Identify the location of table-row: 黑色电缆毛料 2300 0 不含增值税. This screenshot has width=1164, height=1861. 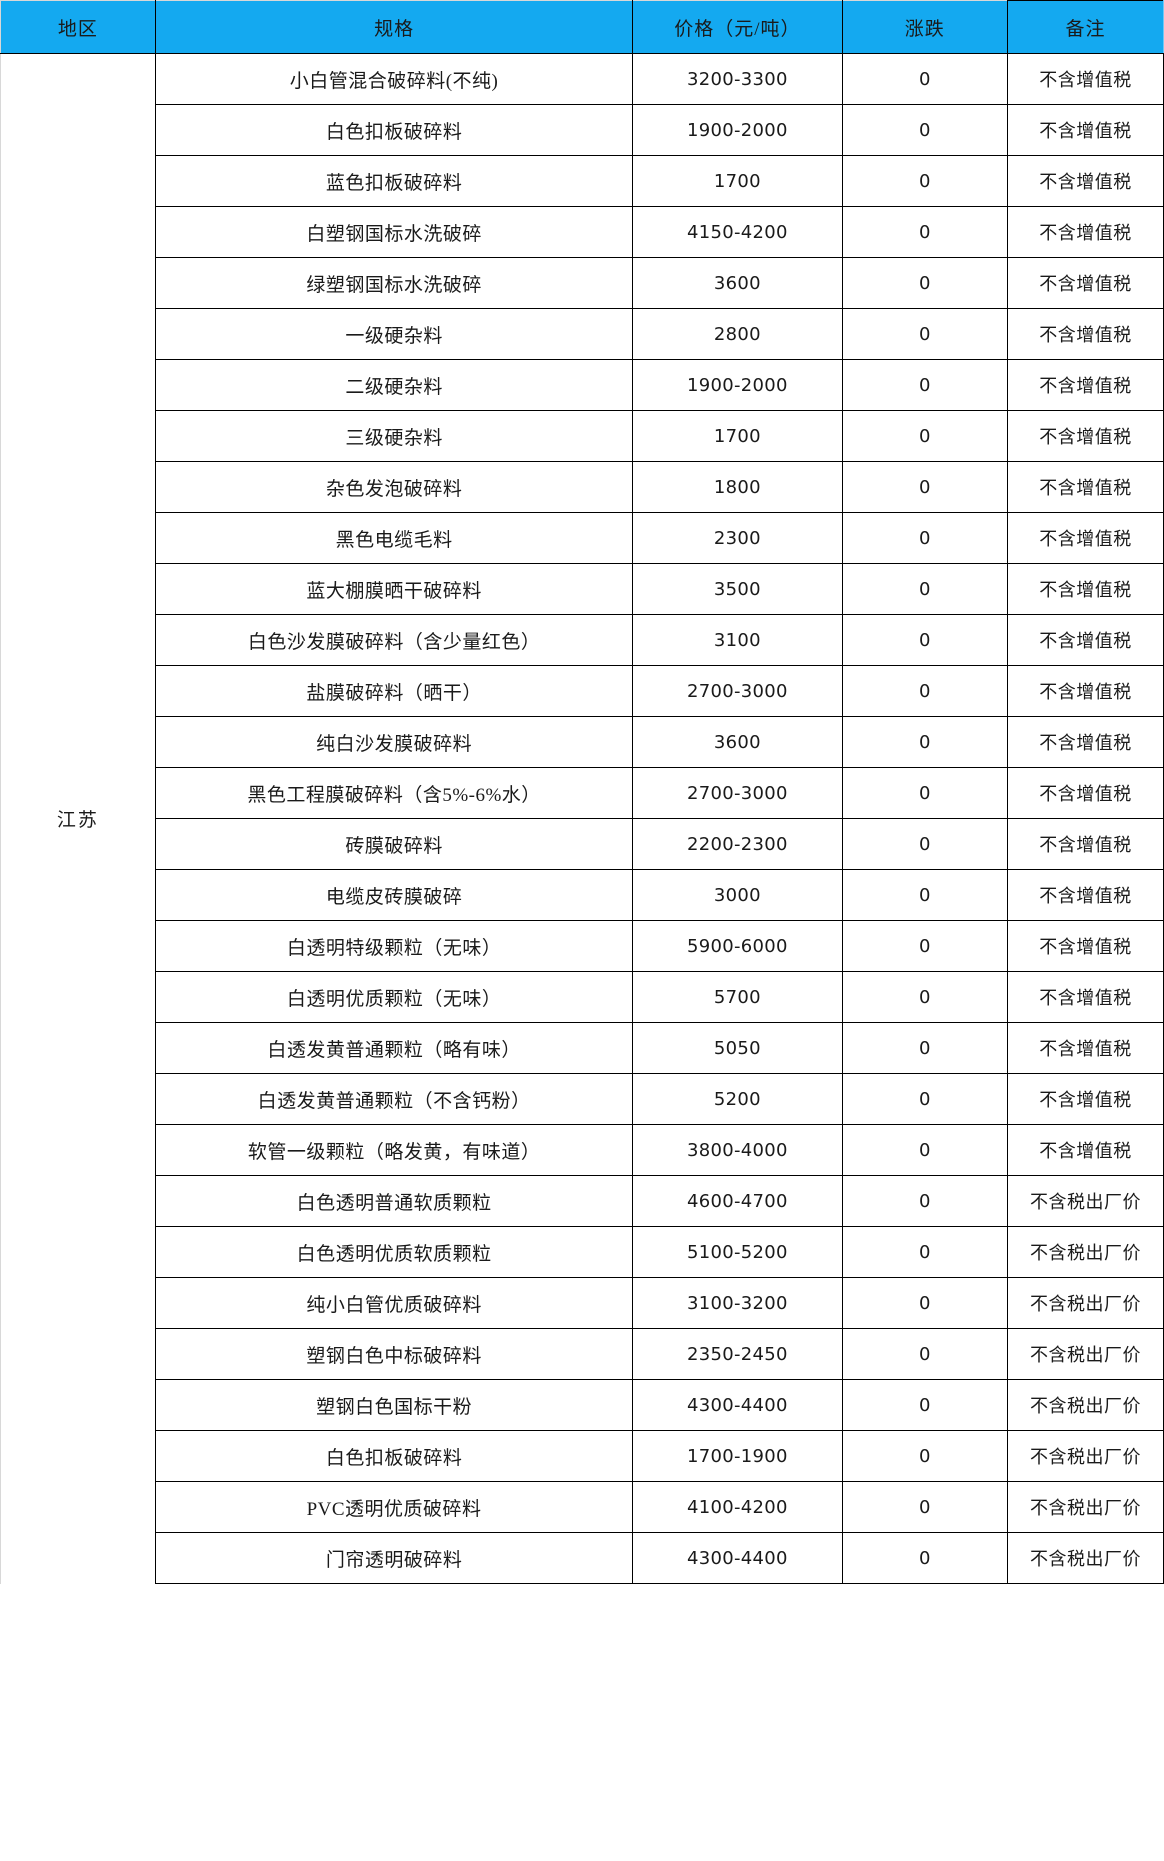
(582, 538).